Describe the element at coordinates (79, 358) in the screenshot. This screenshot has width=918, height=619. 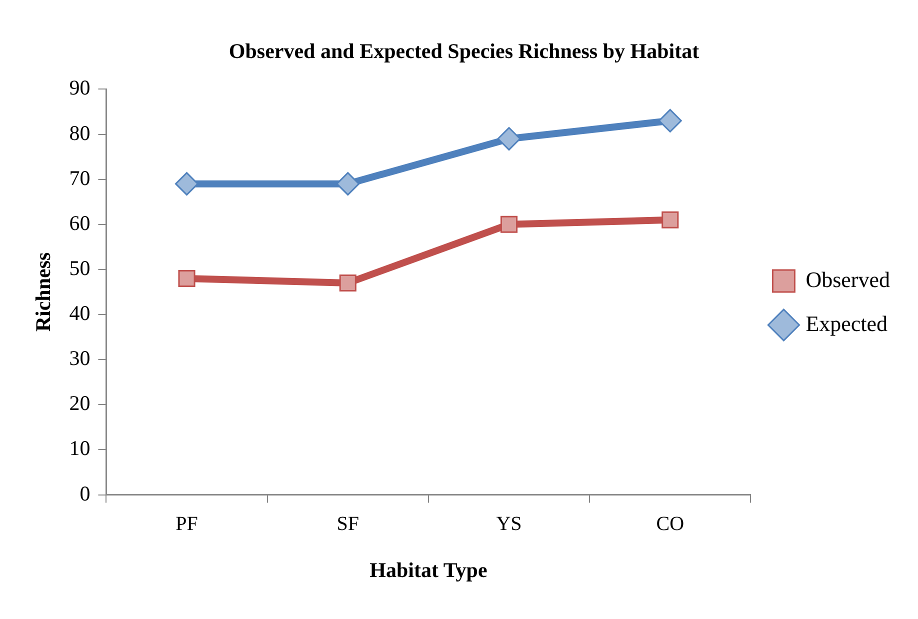
I see `y-tick-label: 30` at that location.